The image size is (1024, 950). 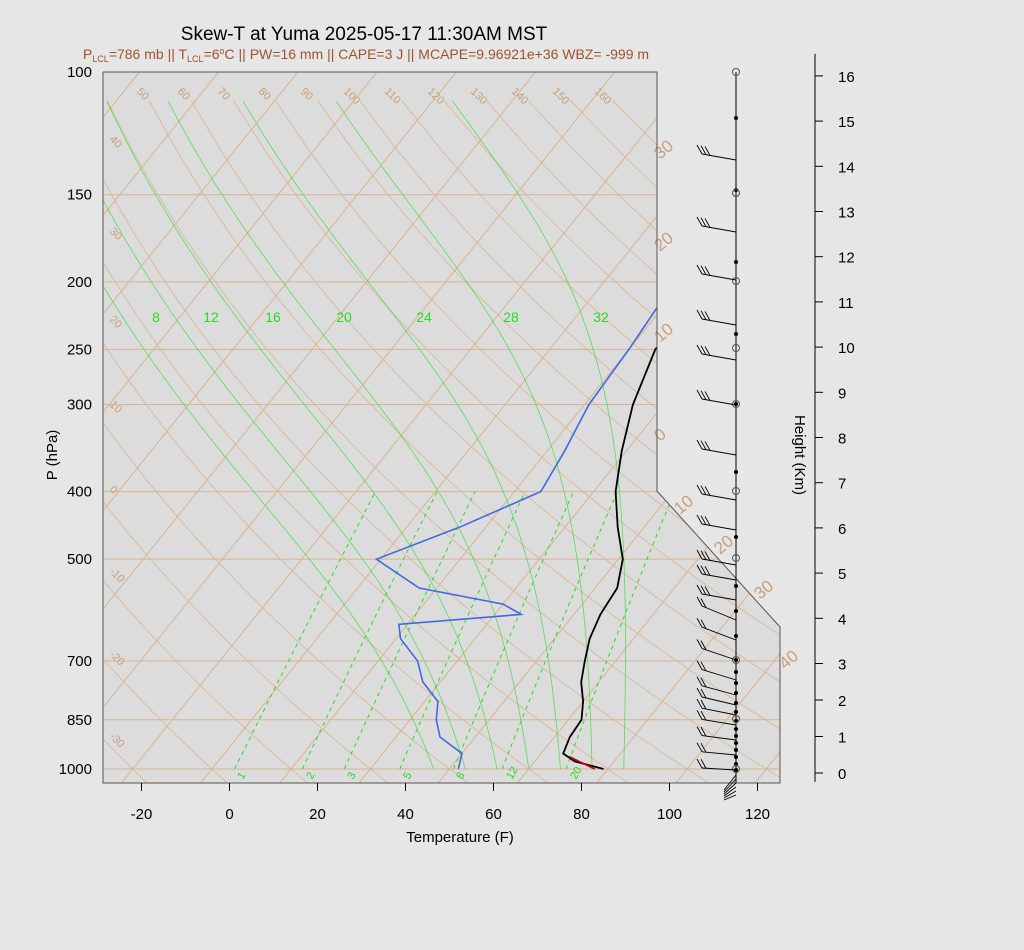 What do you see at coordinates (842, 529) in the screenshot?
I see `height-tick-label: 6` at bounding box center [842, 529].